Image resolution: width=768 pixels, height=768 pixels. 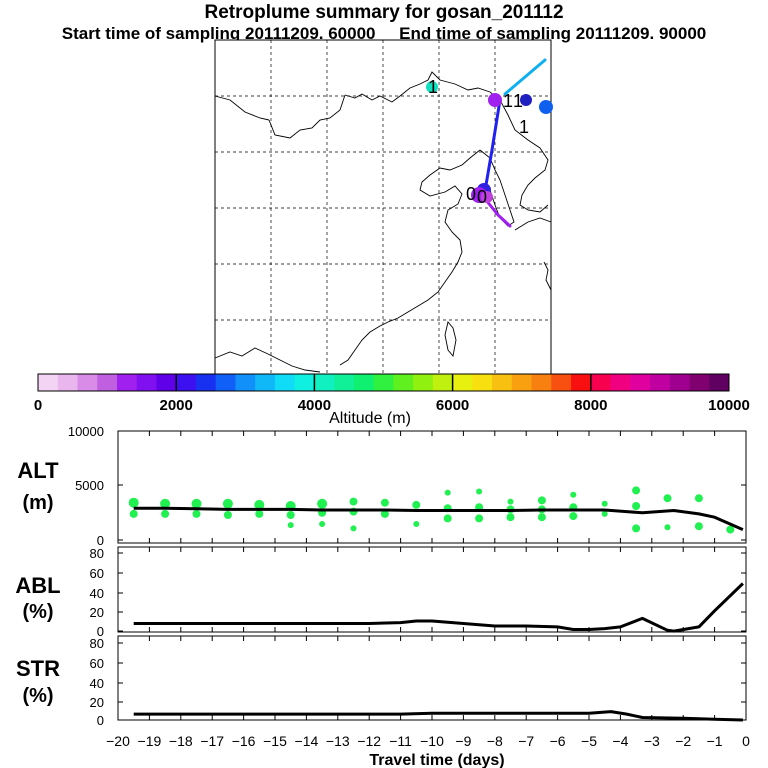 What do you see at coordinates (383, 382) in the screenshot?
I see `colorbar-frame` at bounding box center [383, 382].